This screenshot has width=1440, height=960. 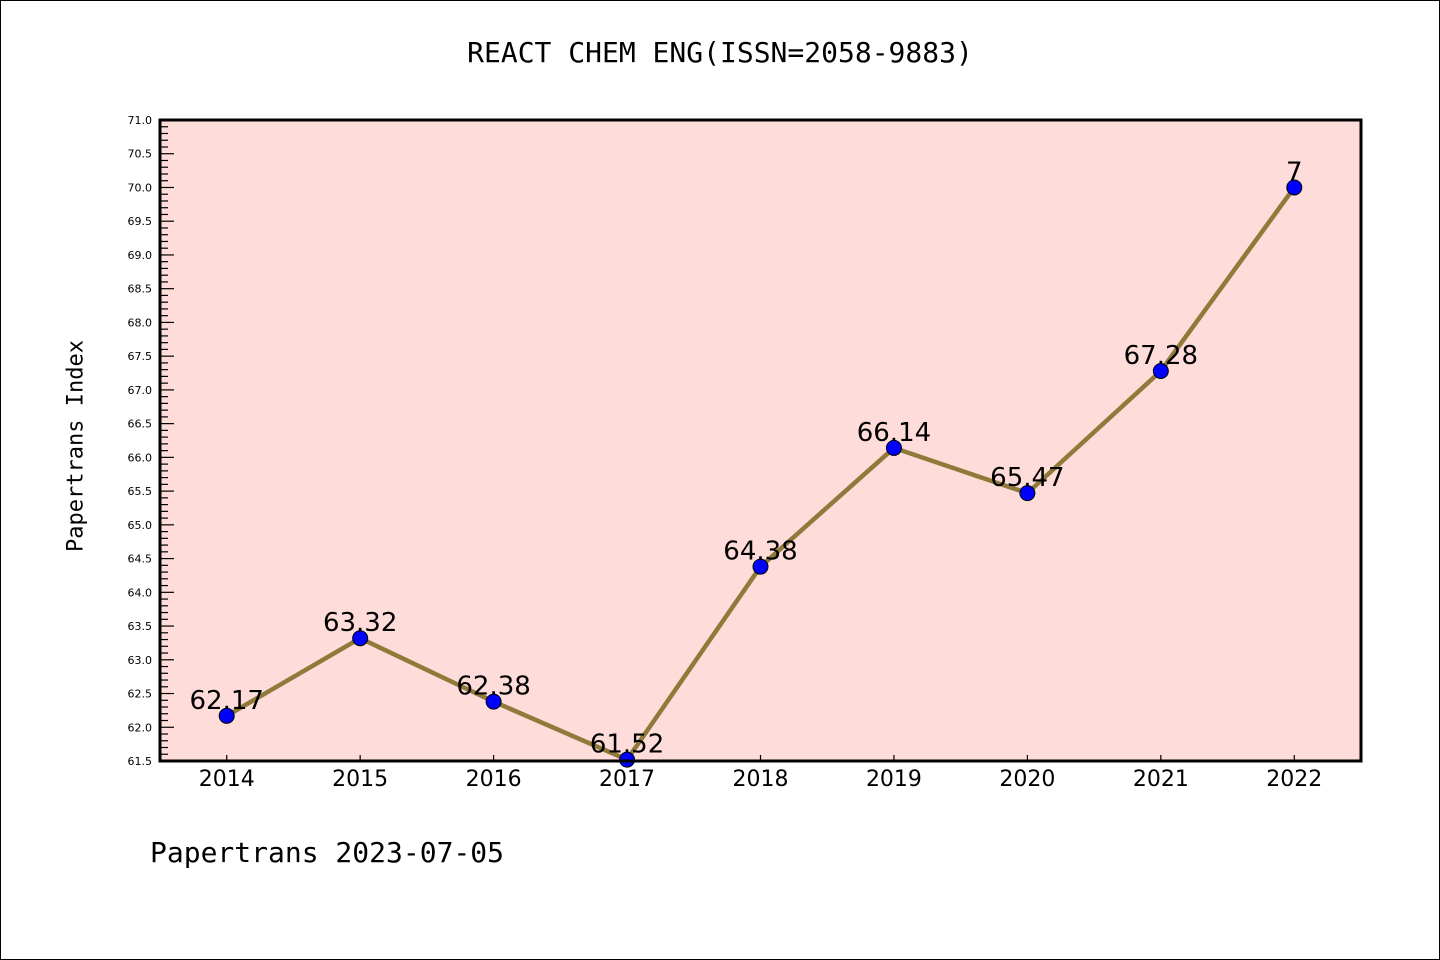 What do you see at coordinates (1161, 356) in the screenshot?
I see `data-label: 67.28` at bounding box center [1161, 356].